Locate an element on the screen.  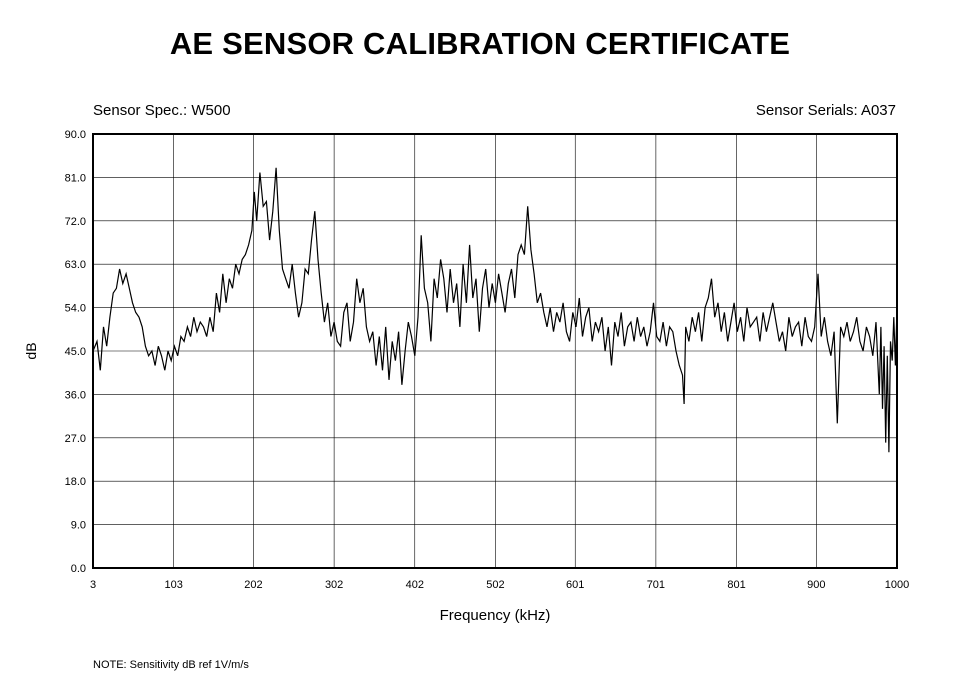
y-tick-label: 0.0 is located at coordinates (78, 569).